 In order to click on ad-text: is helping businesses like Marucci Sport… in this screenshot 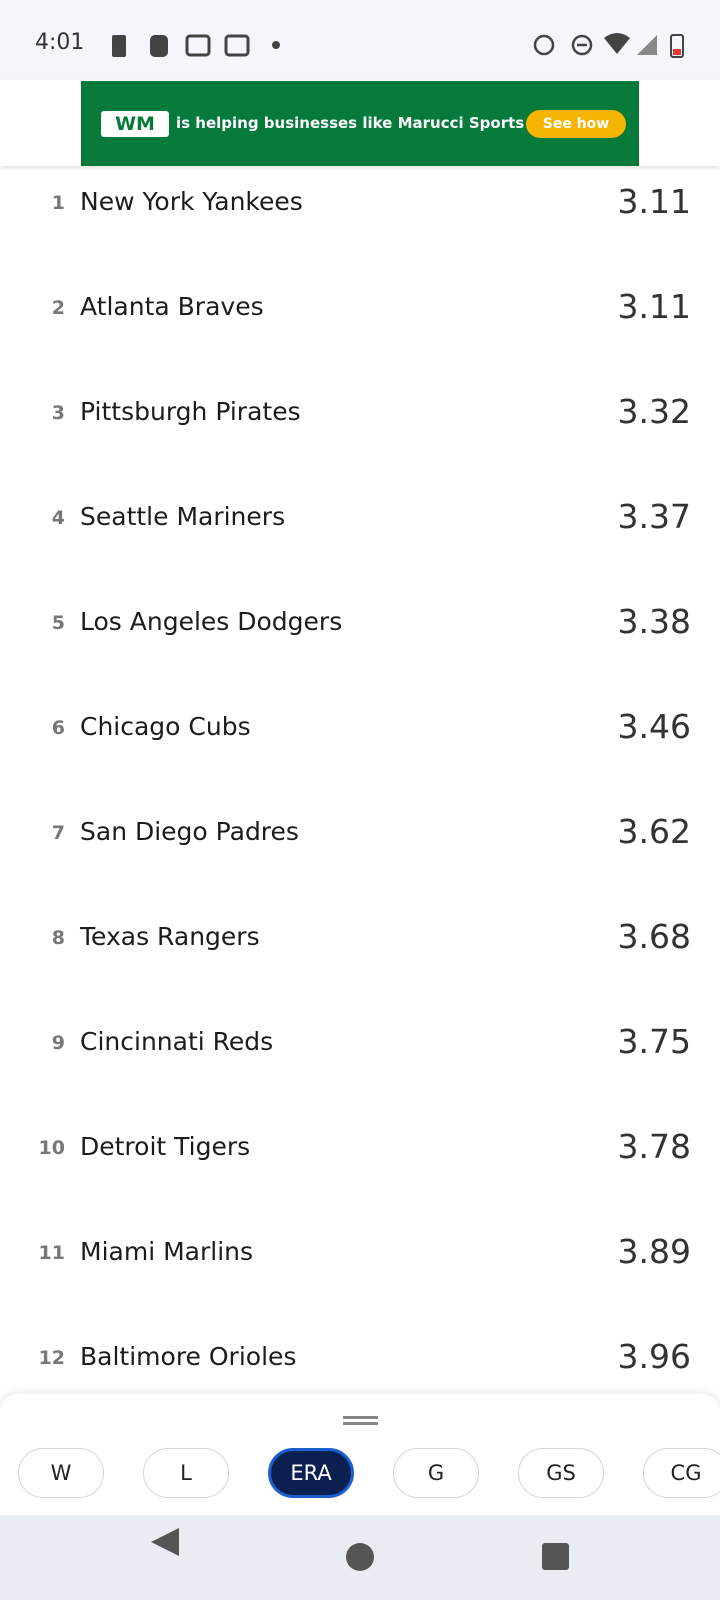, I will do `click(350, 123)`.